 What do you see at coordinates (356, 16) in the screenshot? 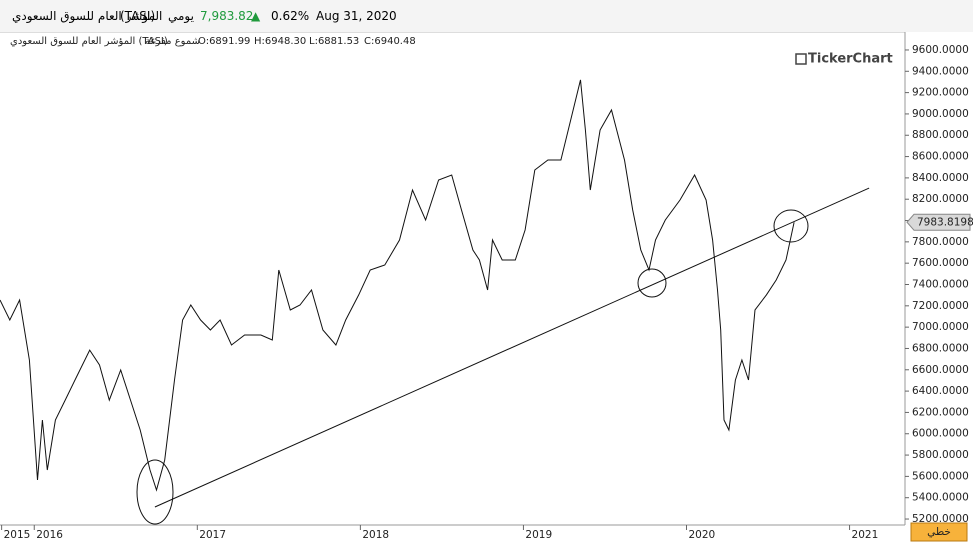
I see `date: Aug 31, 2020` at bounding box center [356, 16].